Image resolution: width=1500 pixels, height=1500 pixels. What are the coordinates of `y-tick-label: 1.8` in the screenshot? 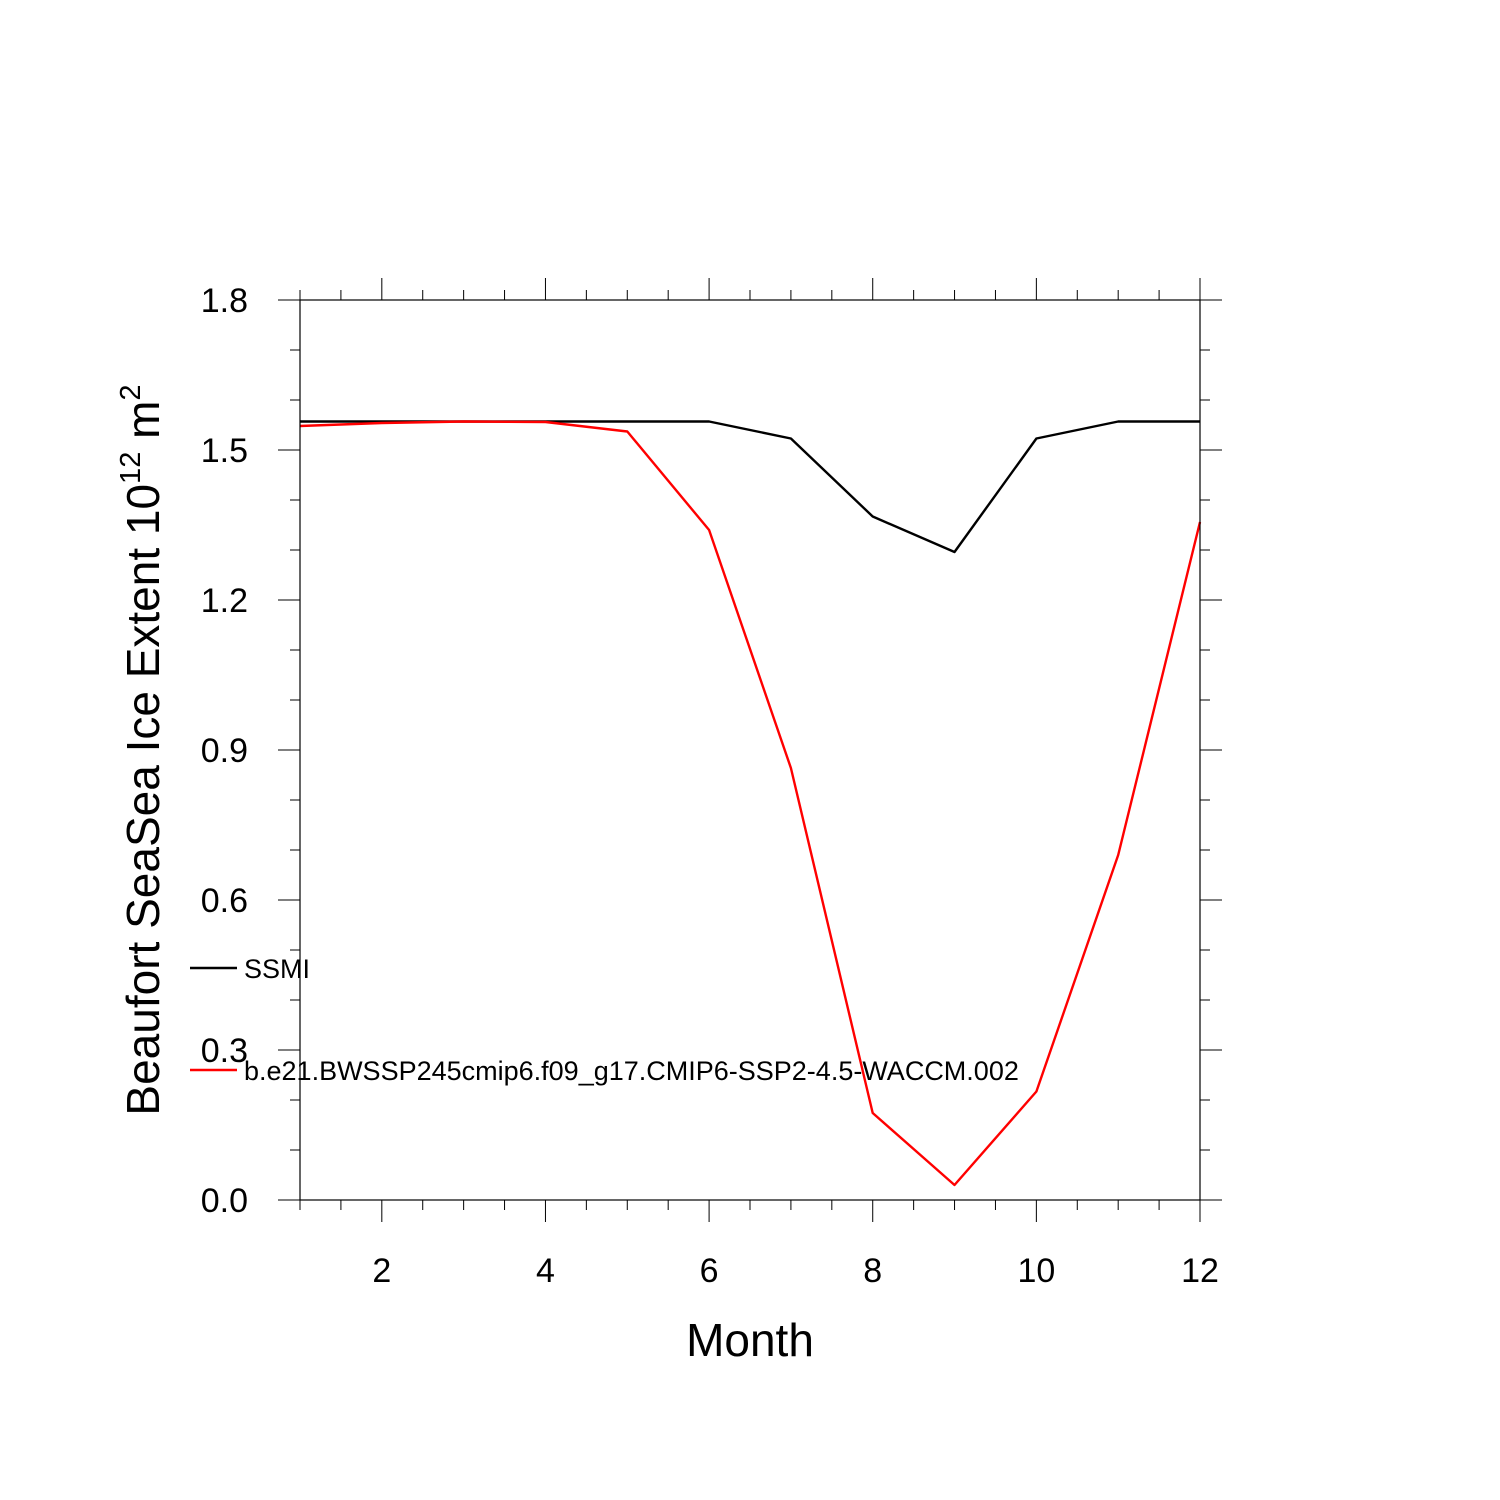 It's located at (224, 301).